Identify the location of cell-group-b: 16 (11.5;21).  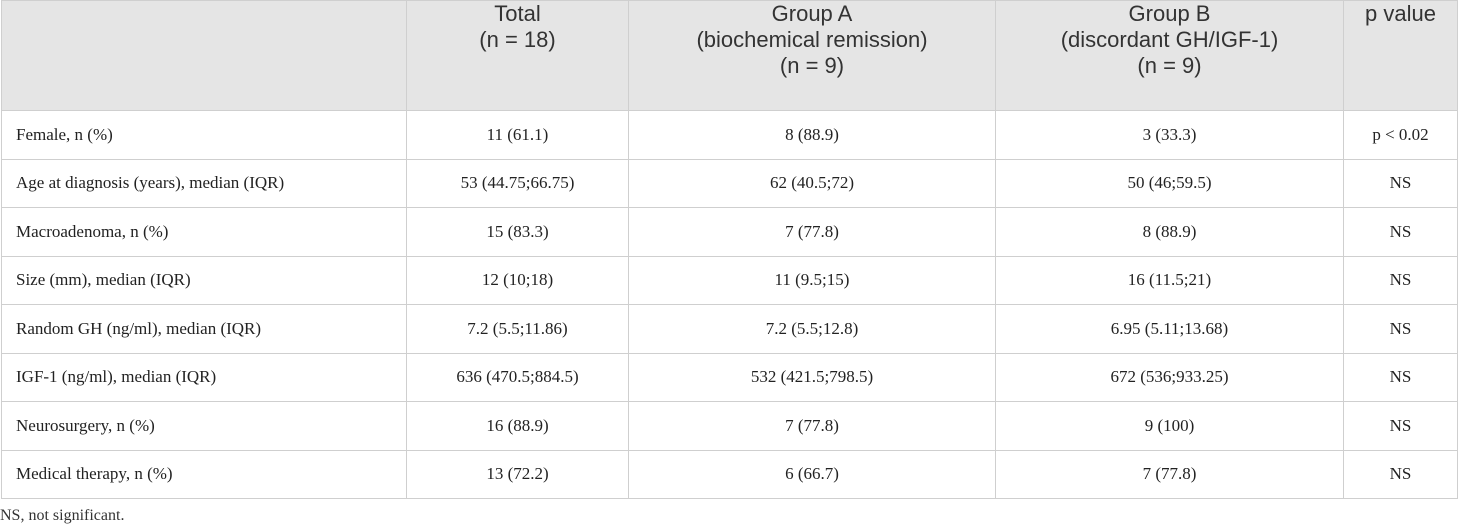
(1169, 280).